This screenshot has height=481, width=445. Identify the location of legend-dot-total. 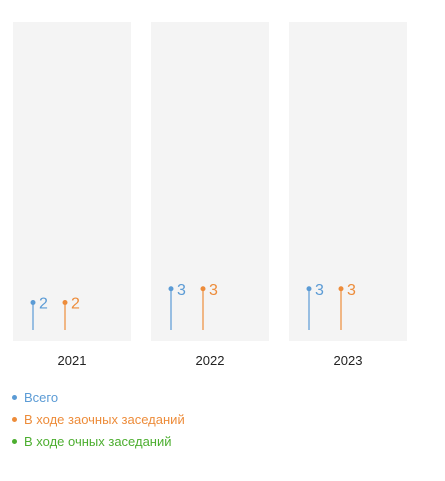
(14, 397).